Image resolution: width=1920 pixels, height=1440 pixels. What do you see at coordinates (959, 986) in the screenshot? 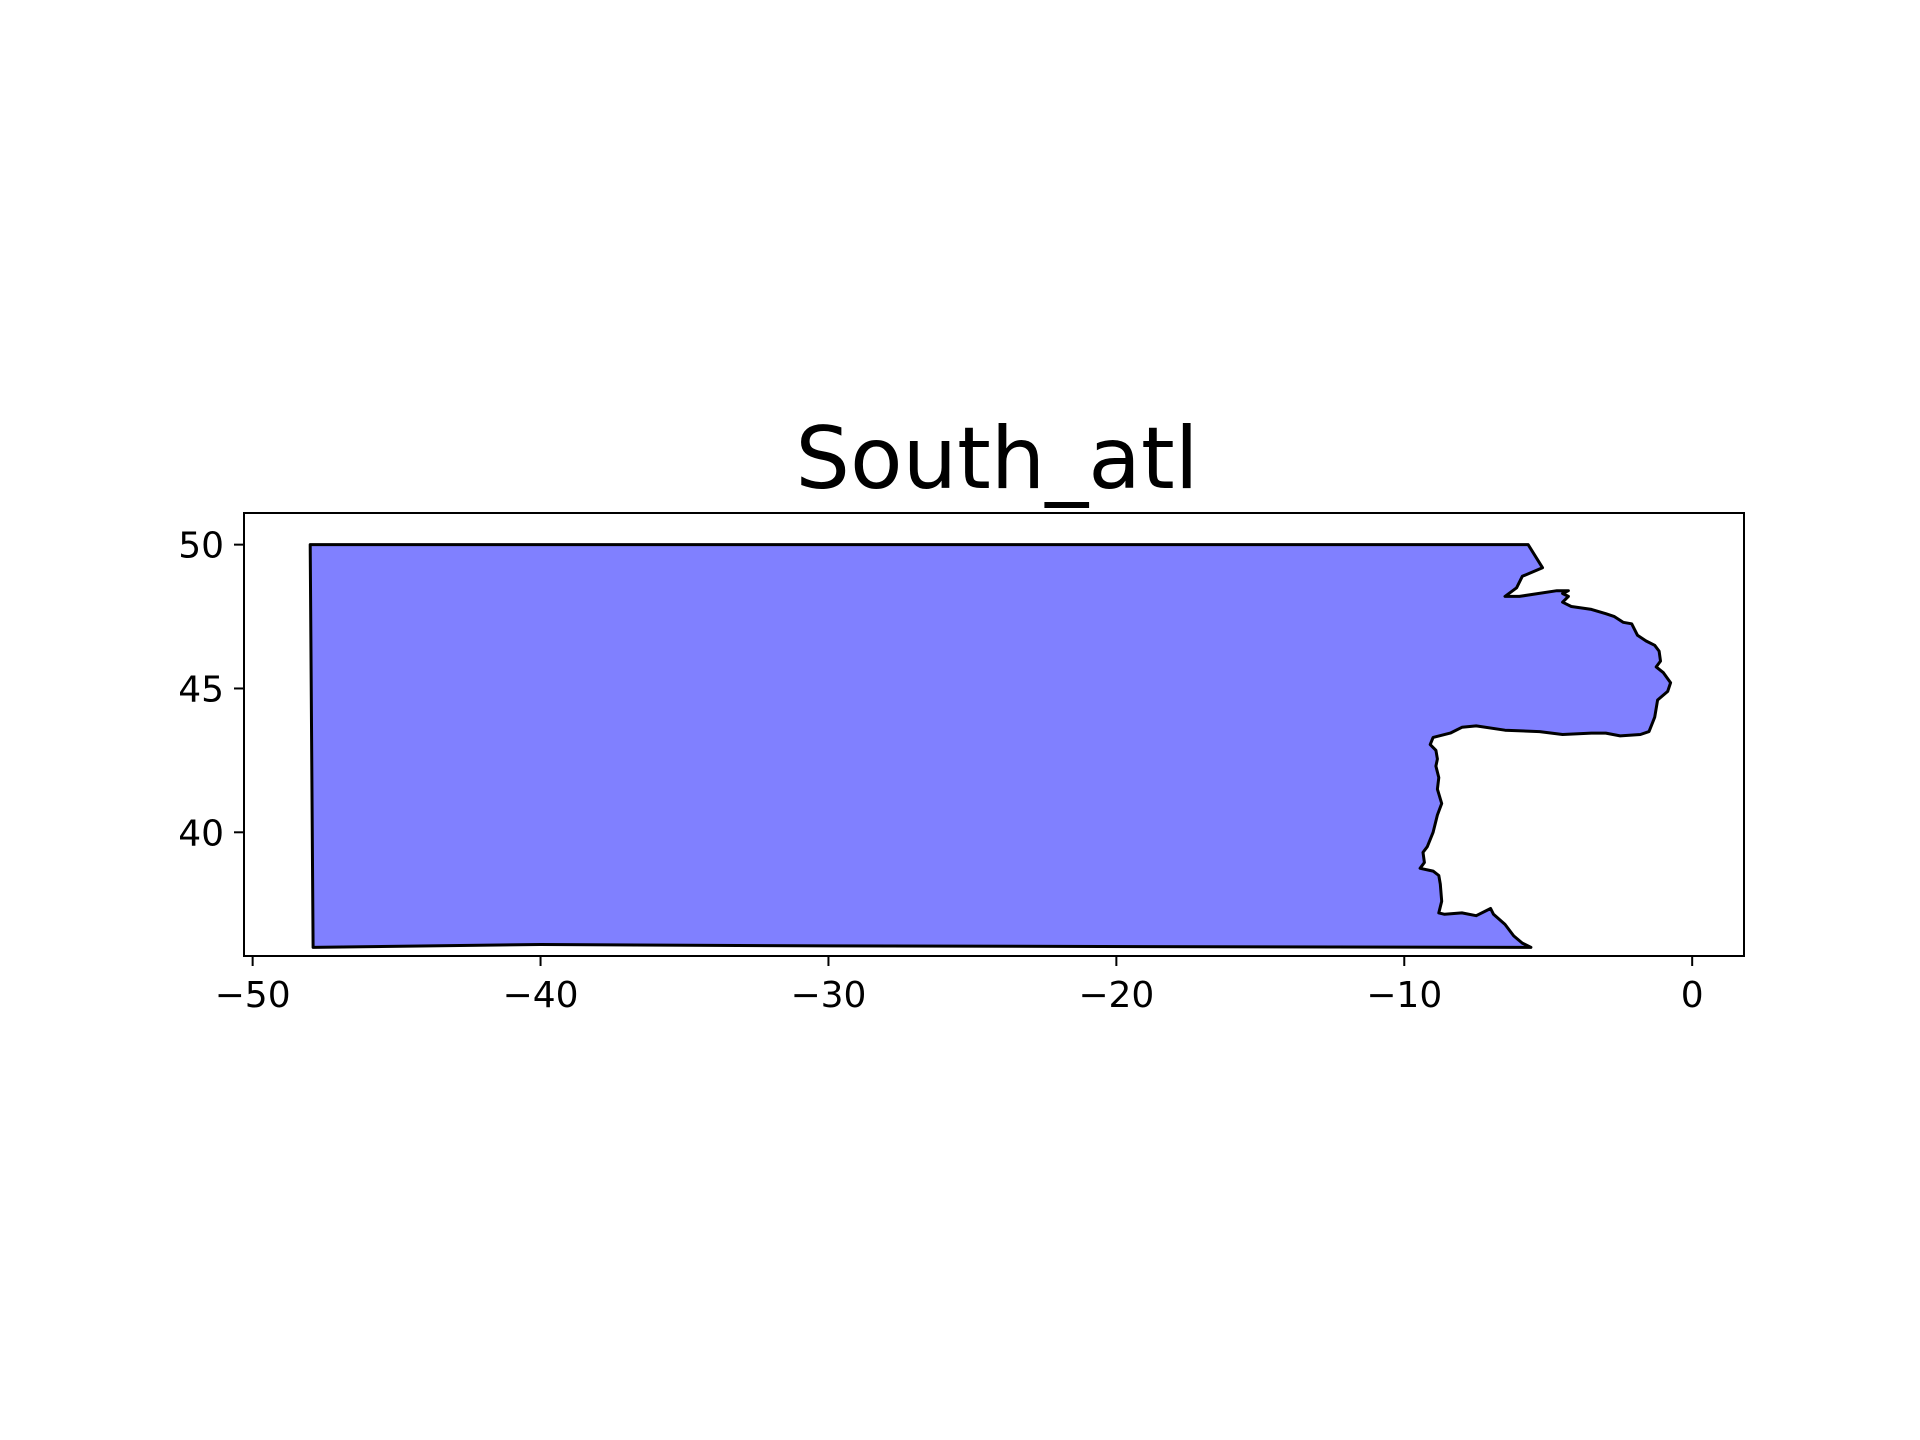
I see `x-axis: −50 −40 −30 −20 −10 0` at bounding box center [959, 986].